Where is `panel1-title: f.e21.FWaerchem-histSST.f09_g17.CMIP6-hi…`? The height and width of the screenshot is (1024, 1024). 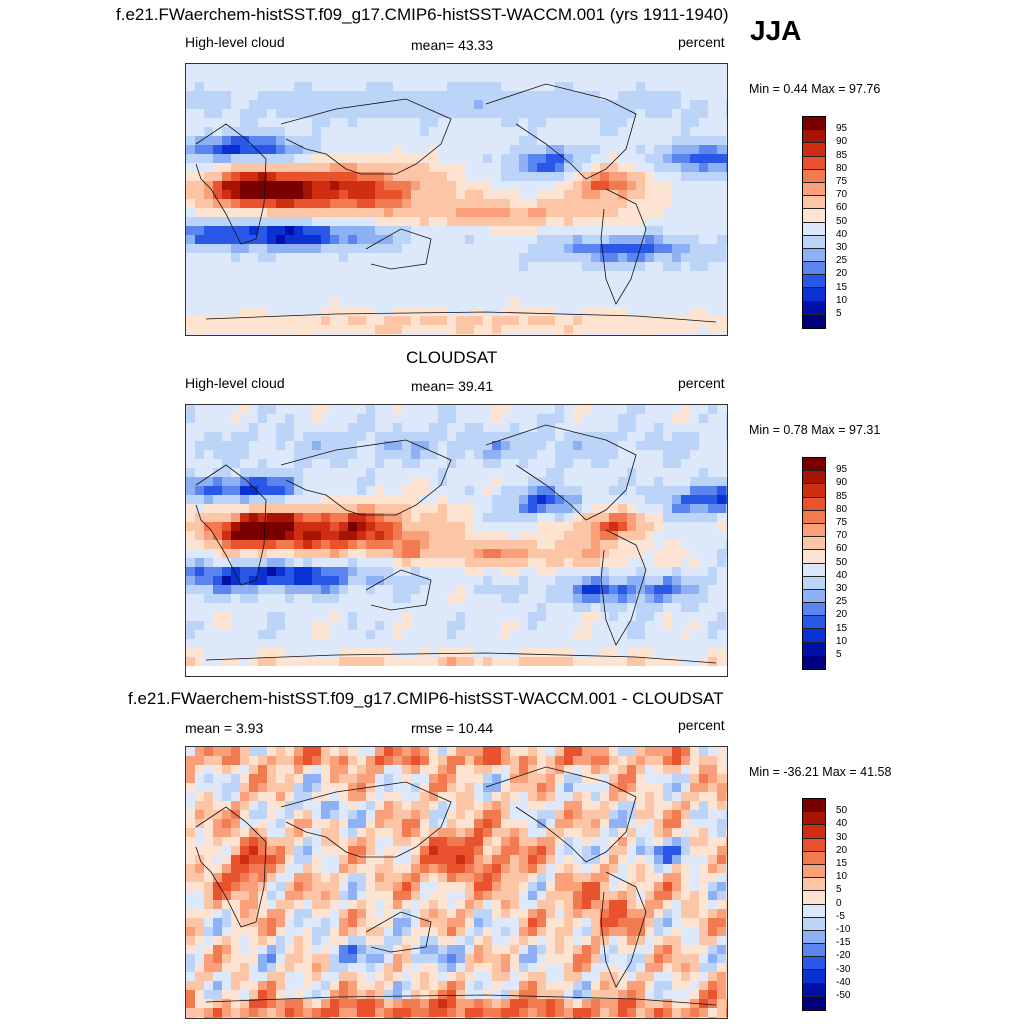 panel1-title: f.e21.FWaerchem-histSST.f09_g17.CMIP6-hi… is located at coordinates (422, 14).